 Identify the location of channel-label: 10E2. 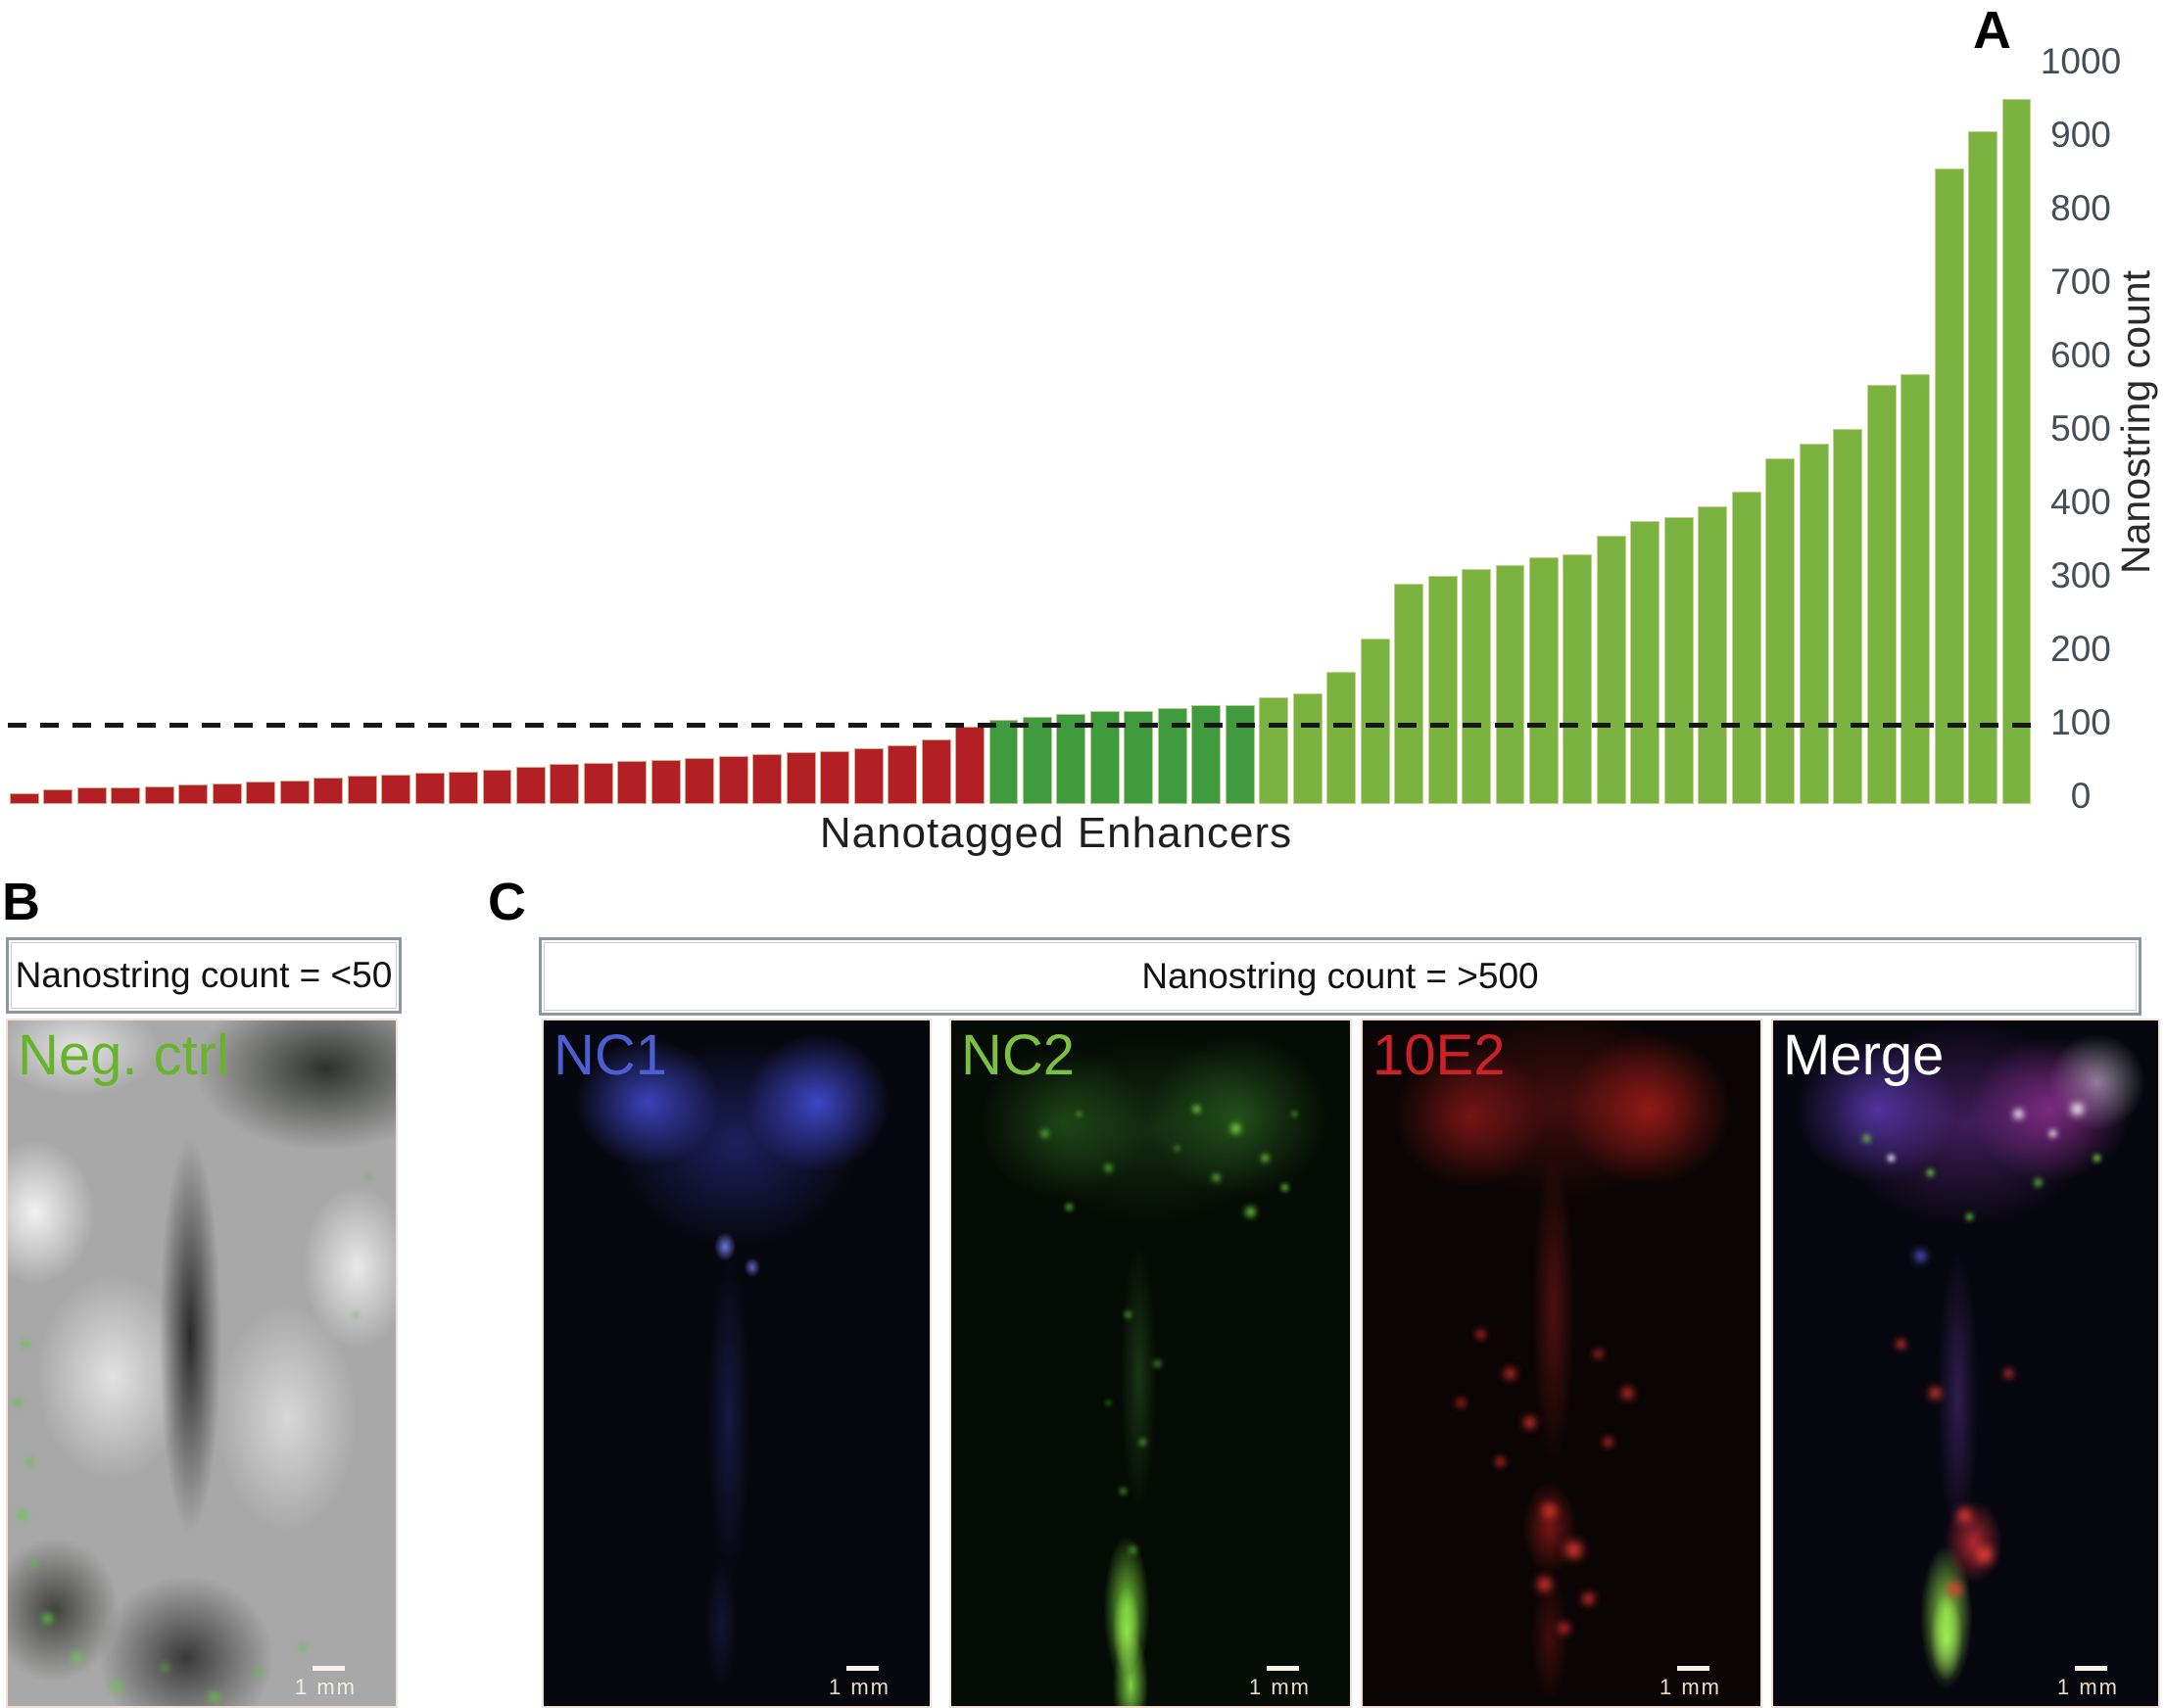
(1439, 1055).